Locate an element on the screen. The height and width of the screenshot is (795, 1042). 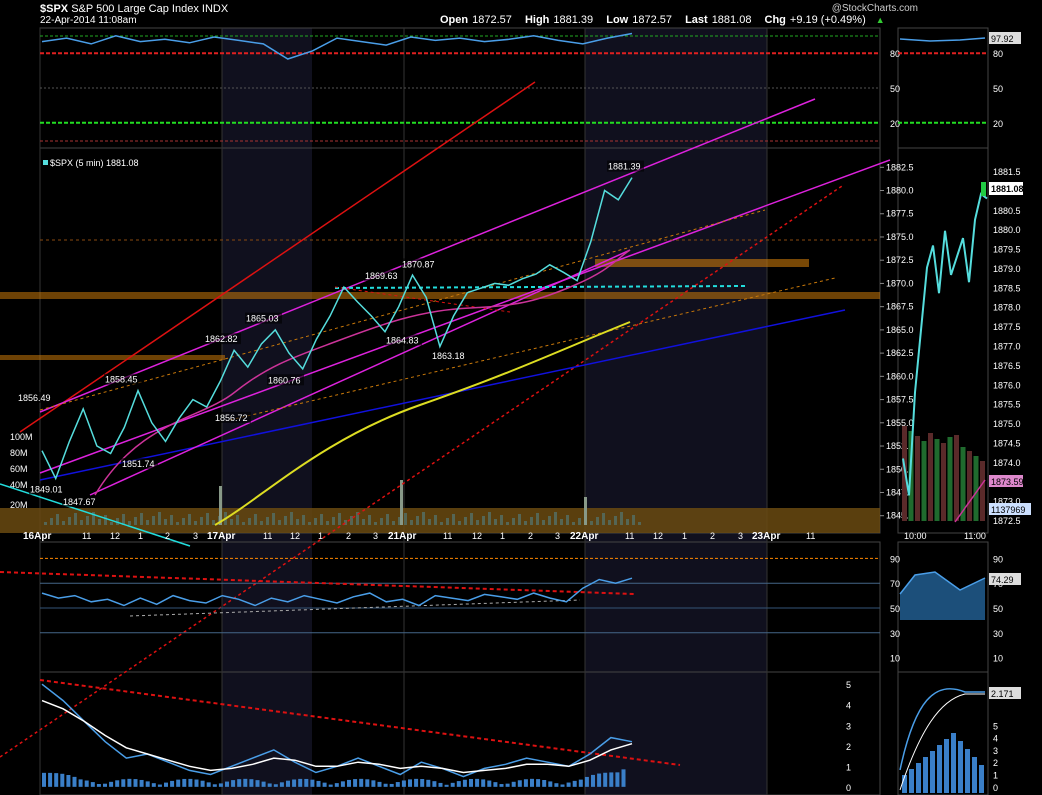
macd-value: 2.171 is located at coordinates (1002, 694).